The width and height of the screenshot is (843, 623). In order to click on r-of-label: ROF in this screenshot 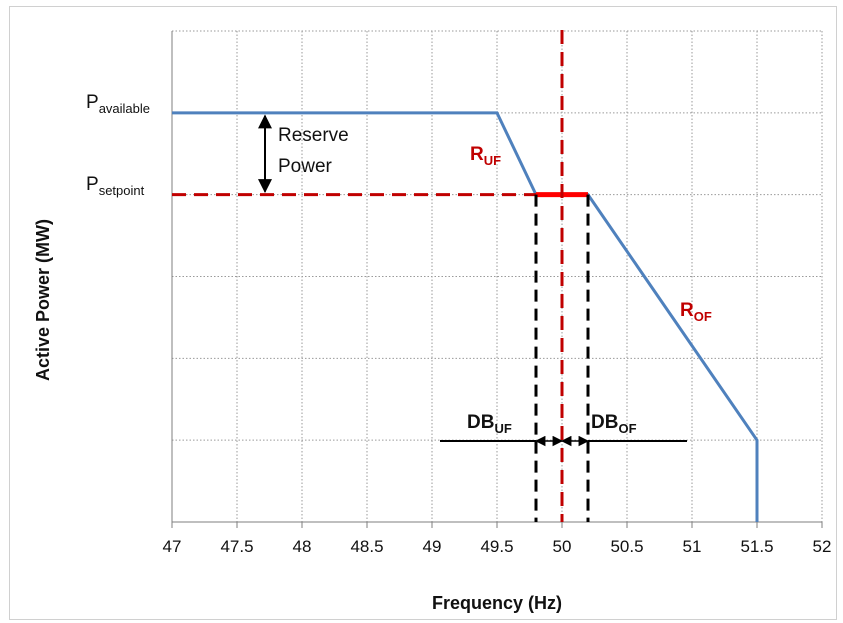, I will do `click(696, 312)`.